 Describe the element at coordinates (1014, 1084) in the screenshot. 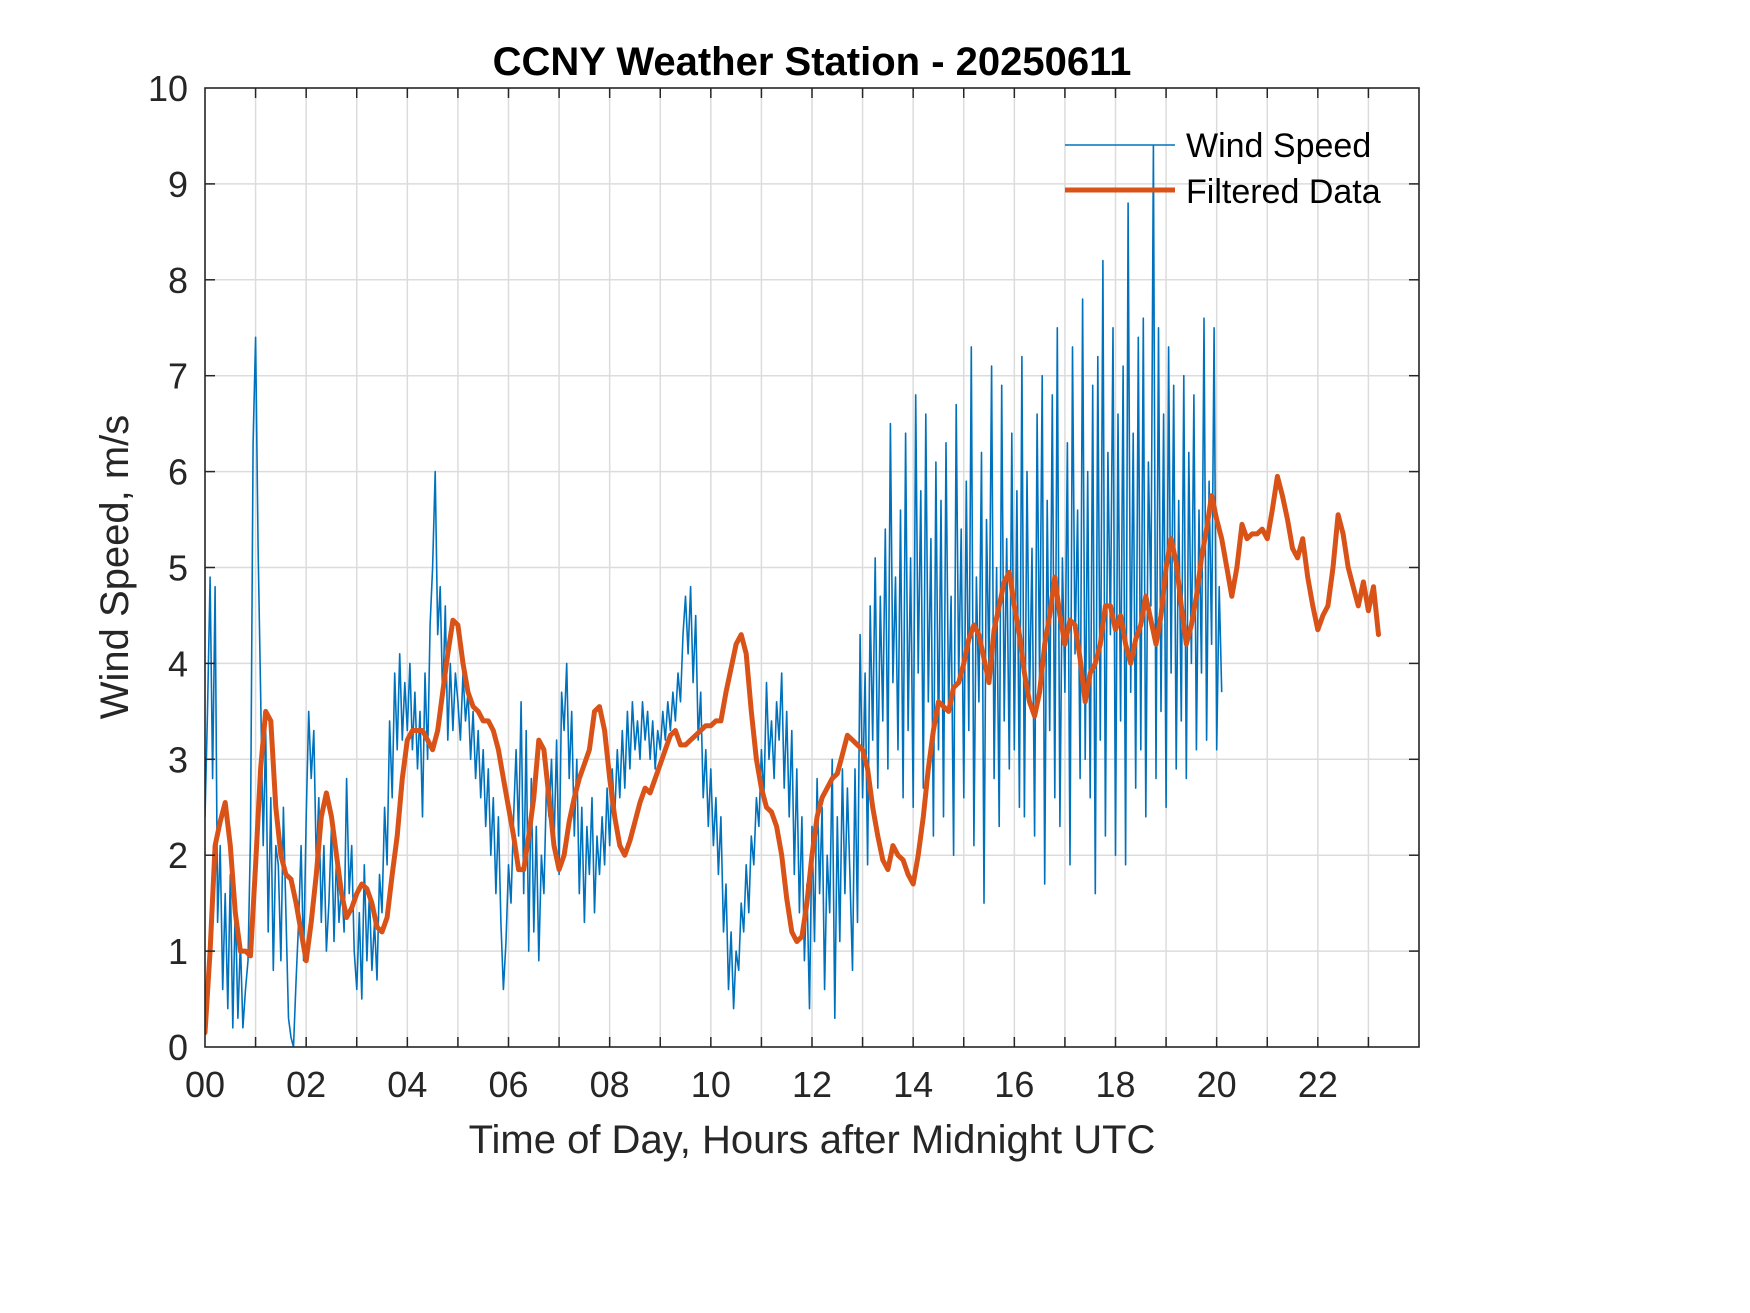

I see `x-tick-label: 16` at that location.